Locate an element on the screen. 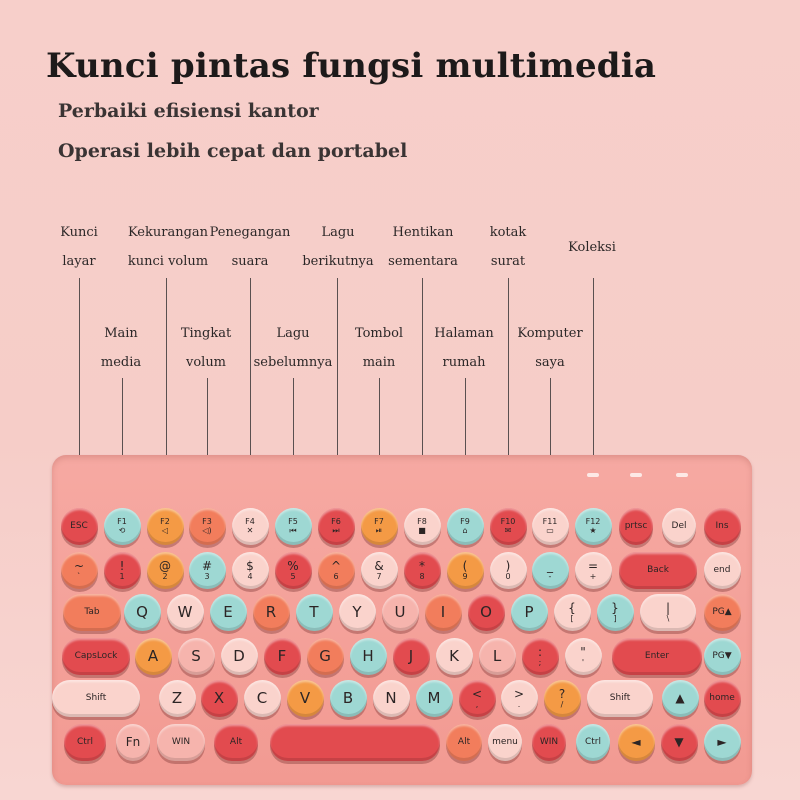  key-s: S is located at coordinates (196, 656).